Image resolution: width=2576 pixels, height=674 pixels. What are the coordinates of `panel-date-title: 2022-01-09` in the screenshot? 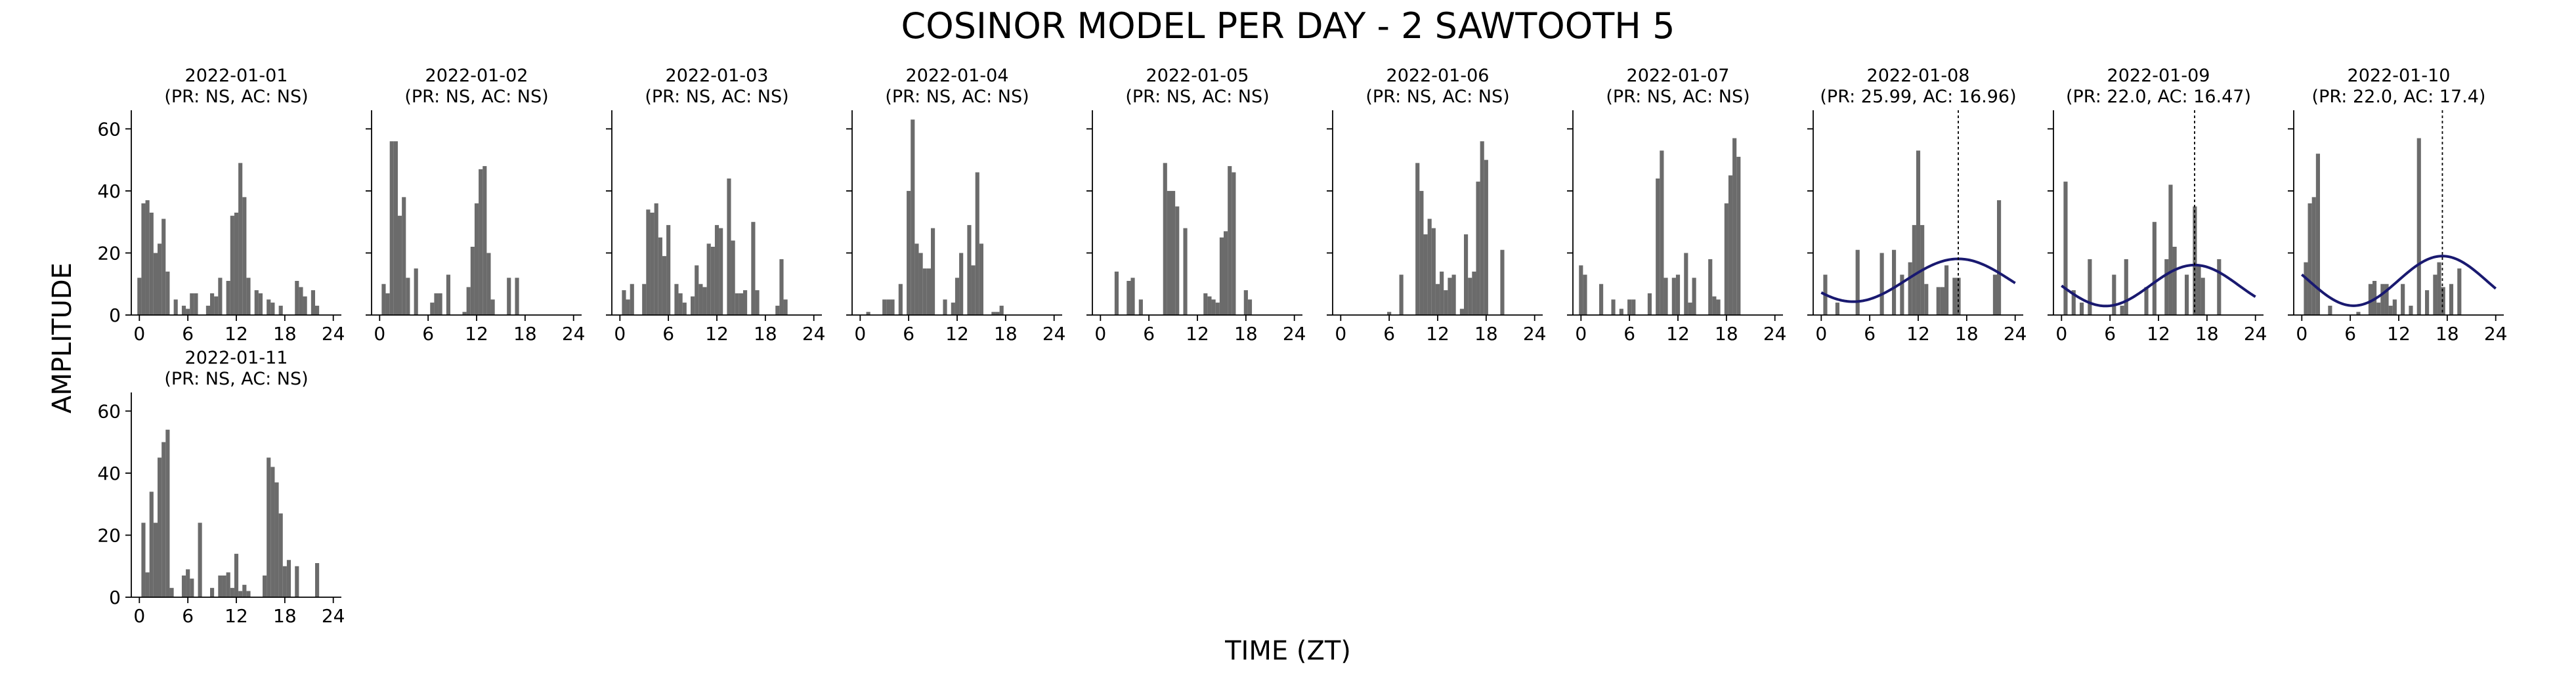 It's located at (2158, 76).